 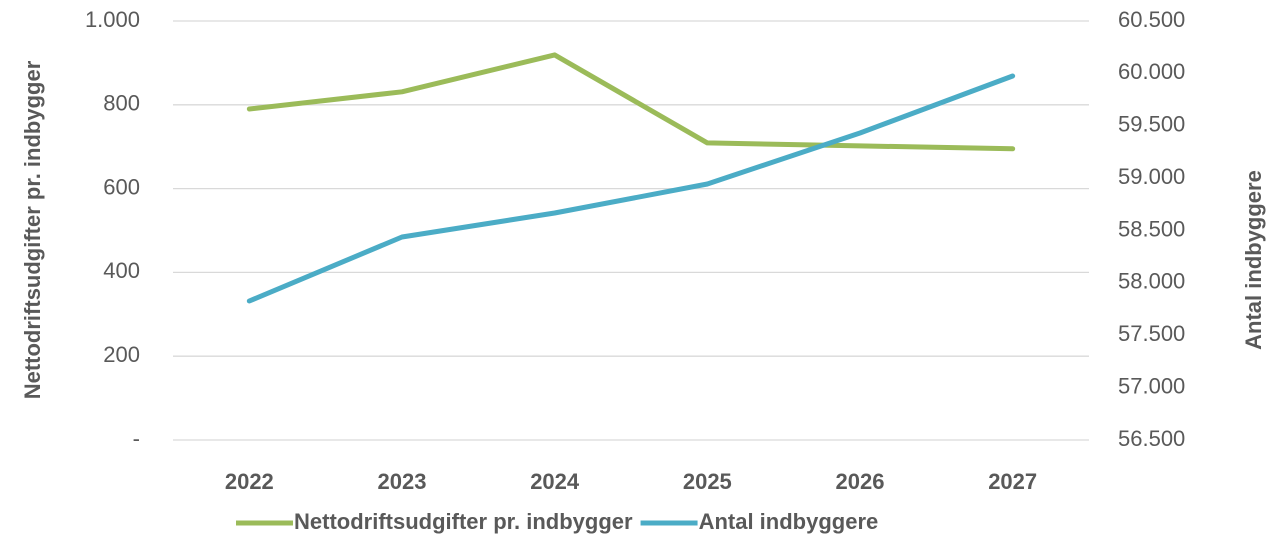 I want to click on x-tick-label: 2025, so click(x=707, y=481).